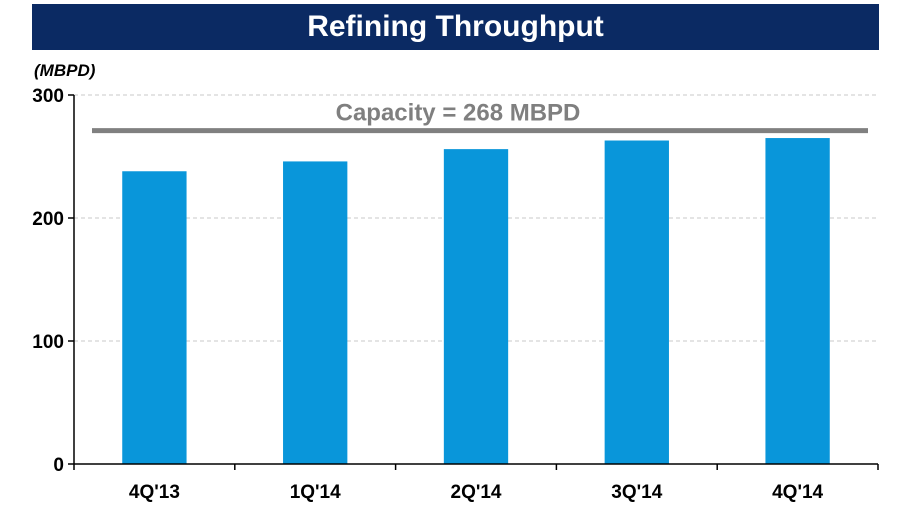 The width and height of the screenshot is (901, 523). I want to click on x-tick-label-1: 1Q'14, so click(315, 492).